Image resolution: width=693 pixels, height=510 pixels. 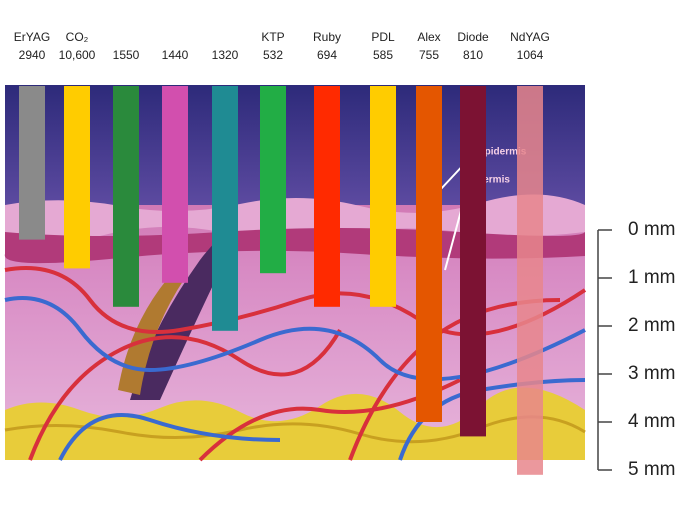 I want to click on scale-label: 3 mm, so click(x=652, y=373).